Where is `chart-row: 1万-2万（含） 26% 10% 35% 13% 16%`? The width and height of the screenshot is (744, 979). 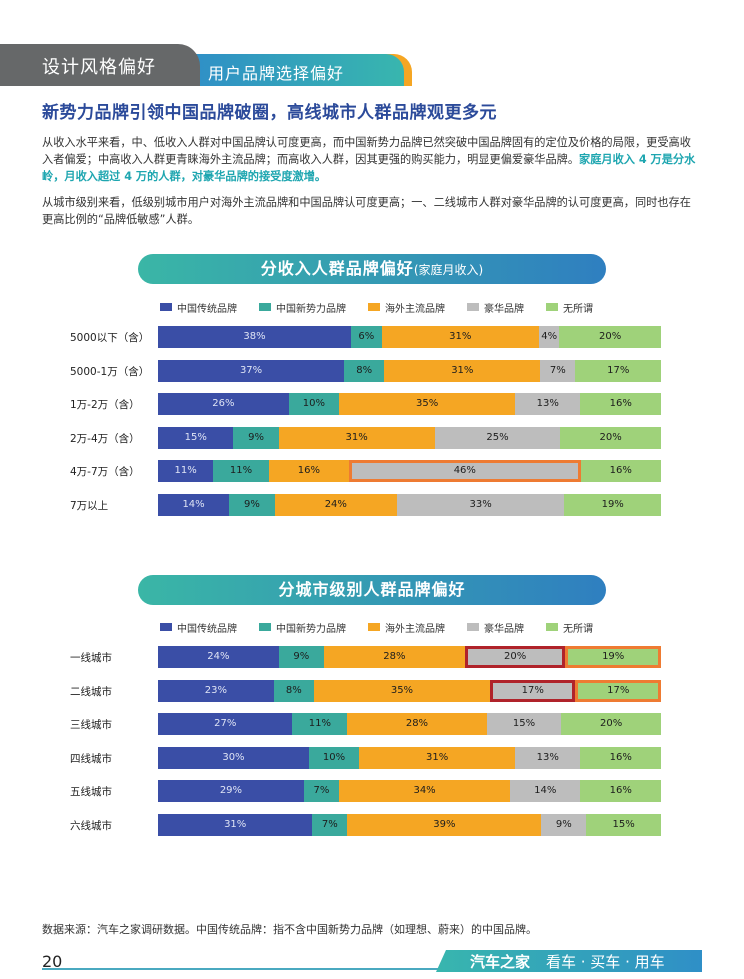
chart-row: 1万-2万（含） 26% 10% 35% 13% 16% is located at coordinates (366, 404).